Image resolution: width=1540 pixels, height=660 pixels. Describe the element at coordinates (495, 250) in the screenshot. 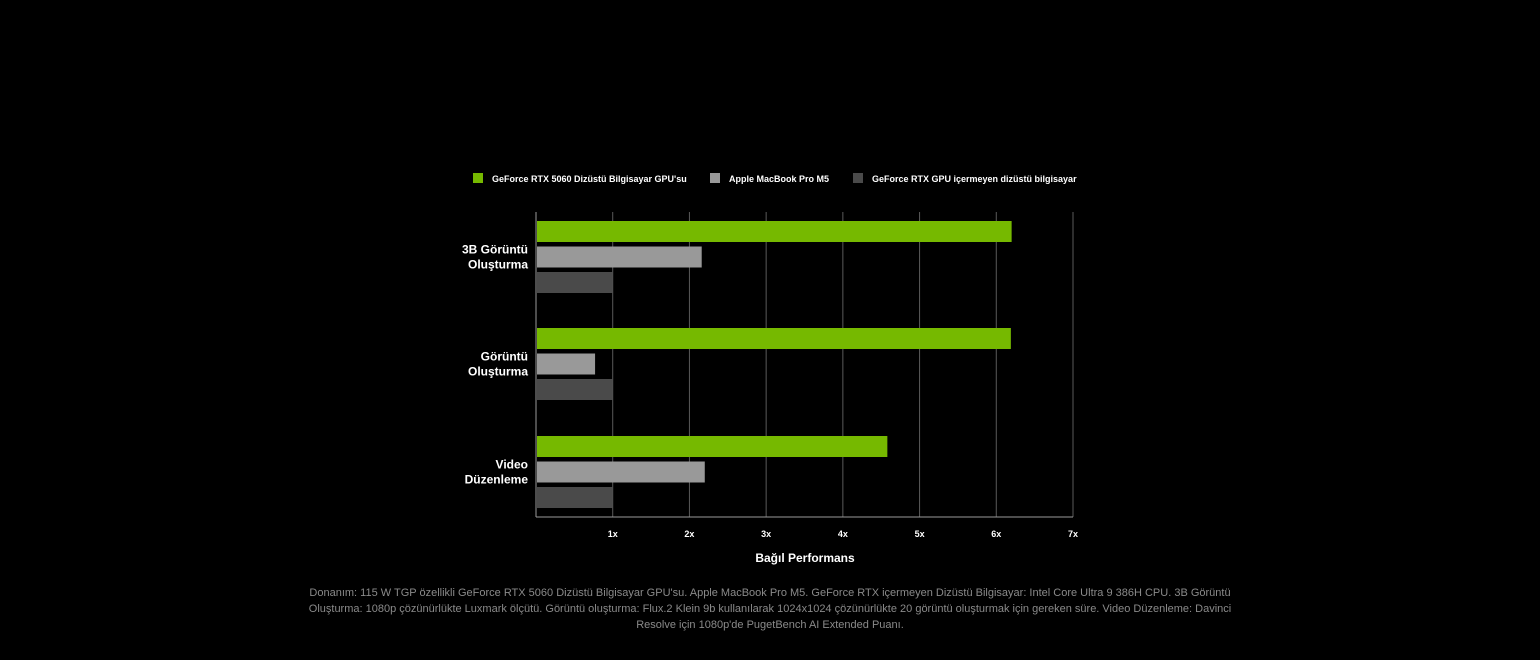

I see `category-label: 3B Görüntü` at that location.